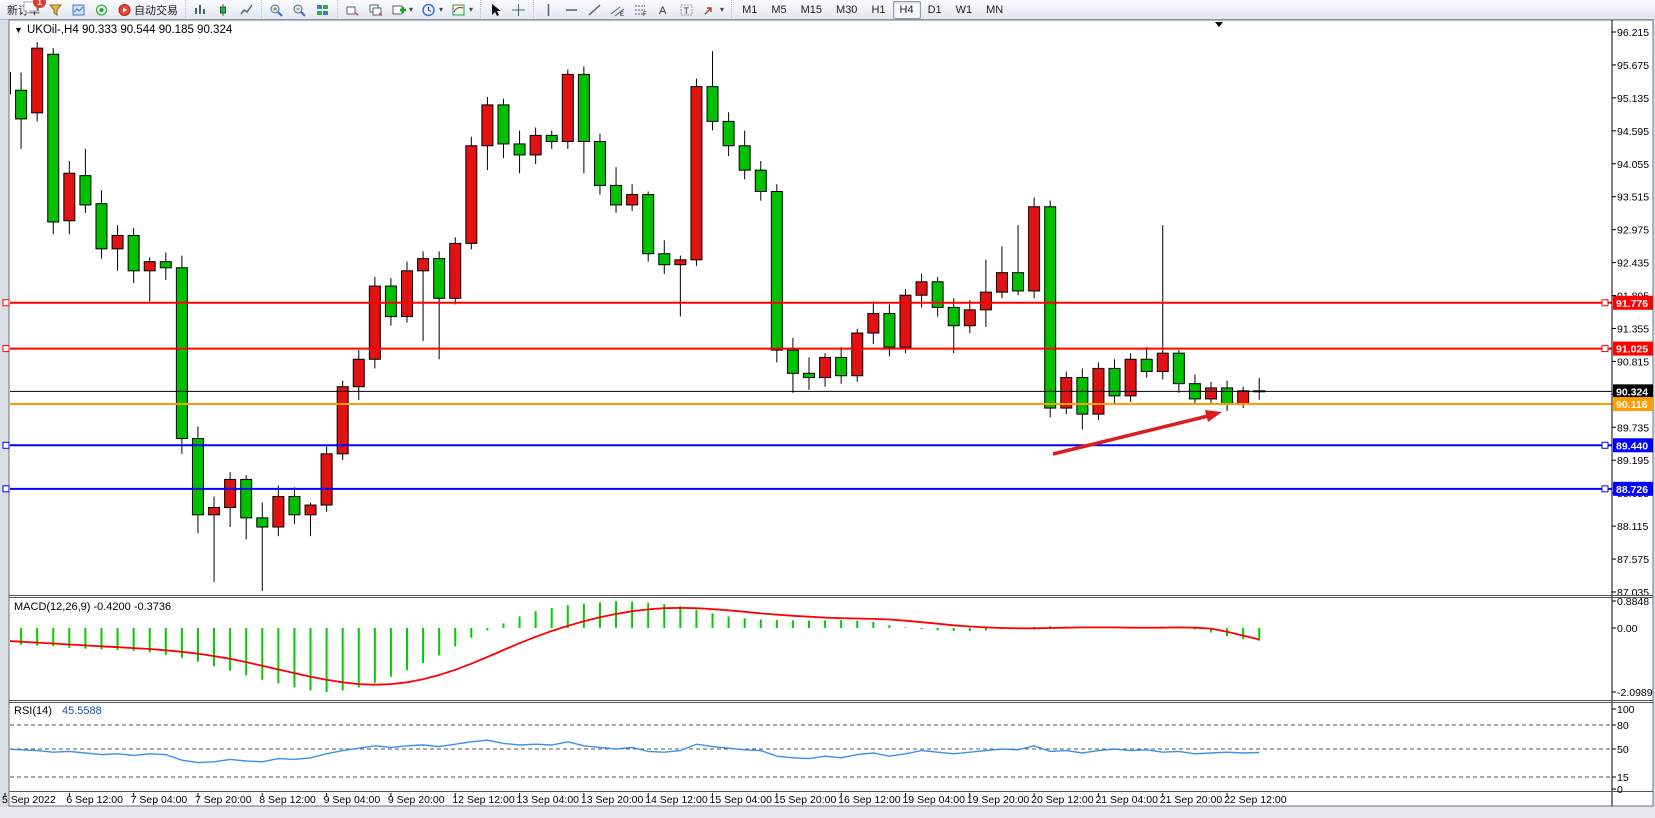 The height and width of the screenshot is (818, 1655). What do you see at coordinates (811, 9) in the screenshot?
I see `timeframe-button-m15: M15` at bounding box center [811, 9].